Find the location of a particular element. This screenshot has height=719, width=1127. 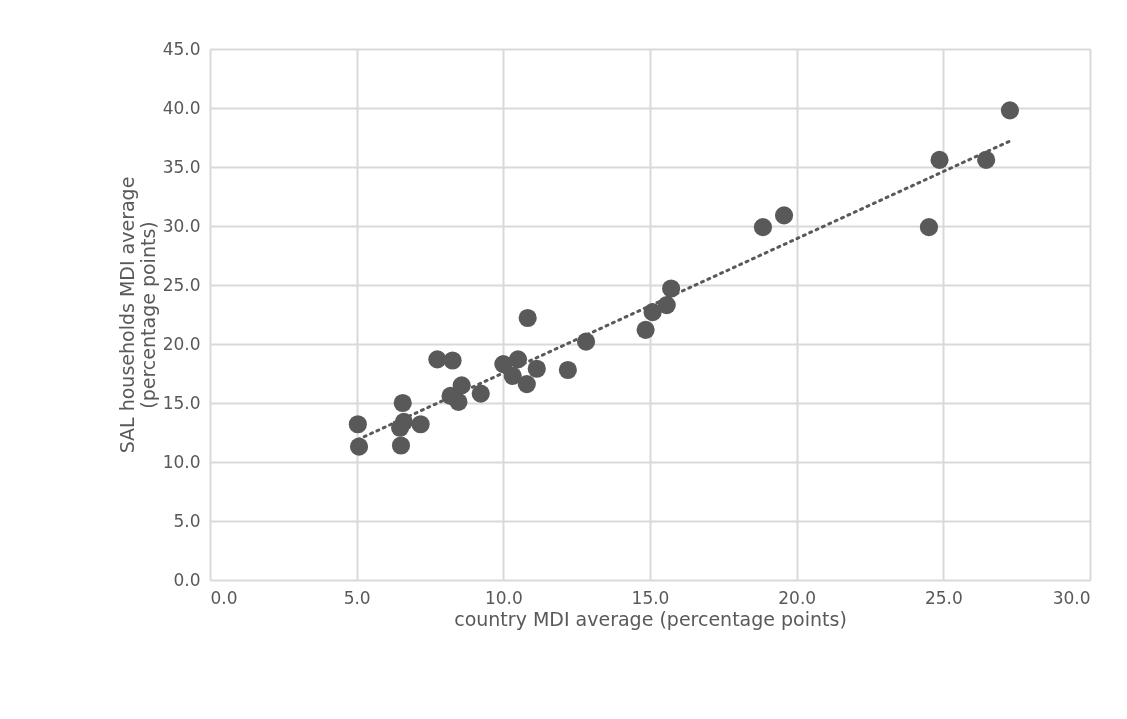

y-tick-label: 20.0 is located at coordinates (181, 343).